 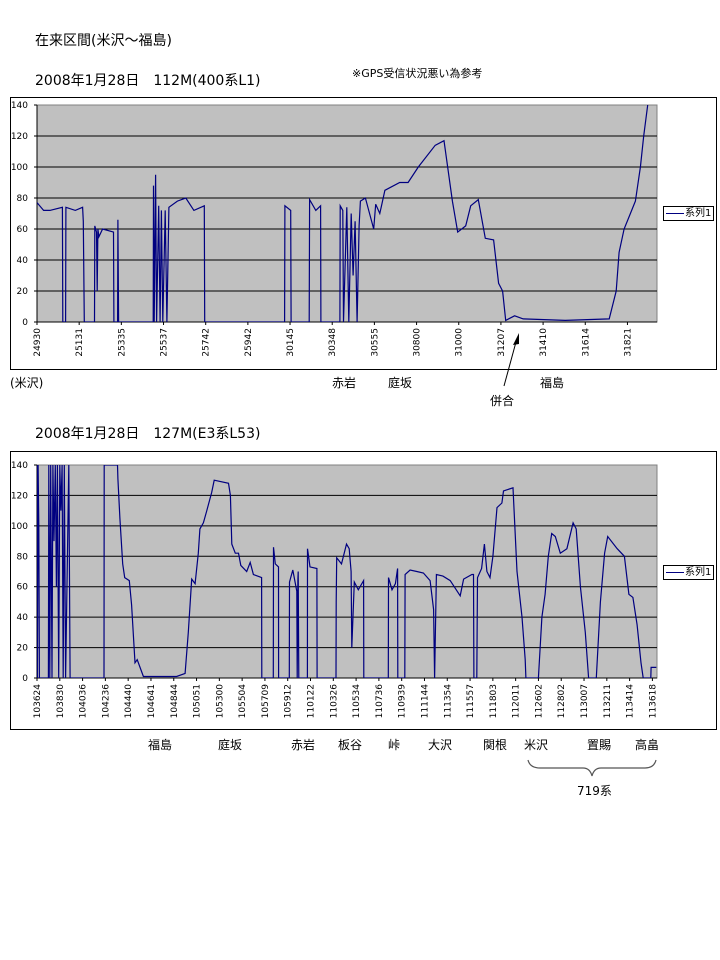 I want to click on x-tick-label: 30800, so click(x=418, y=342).